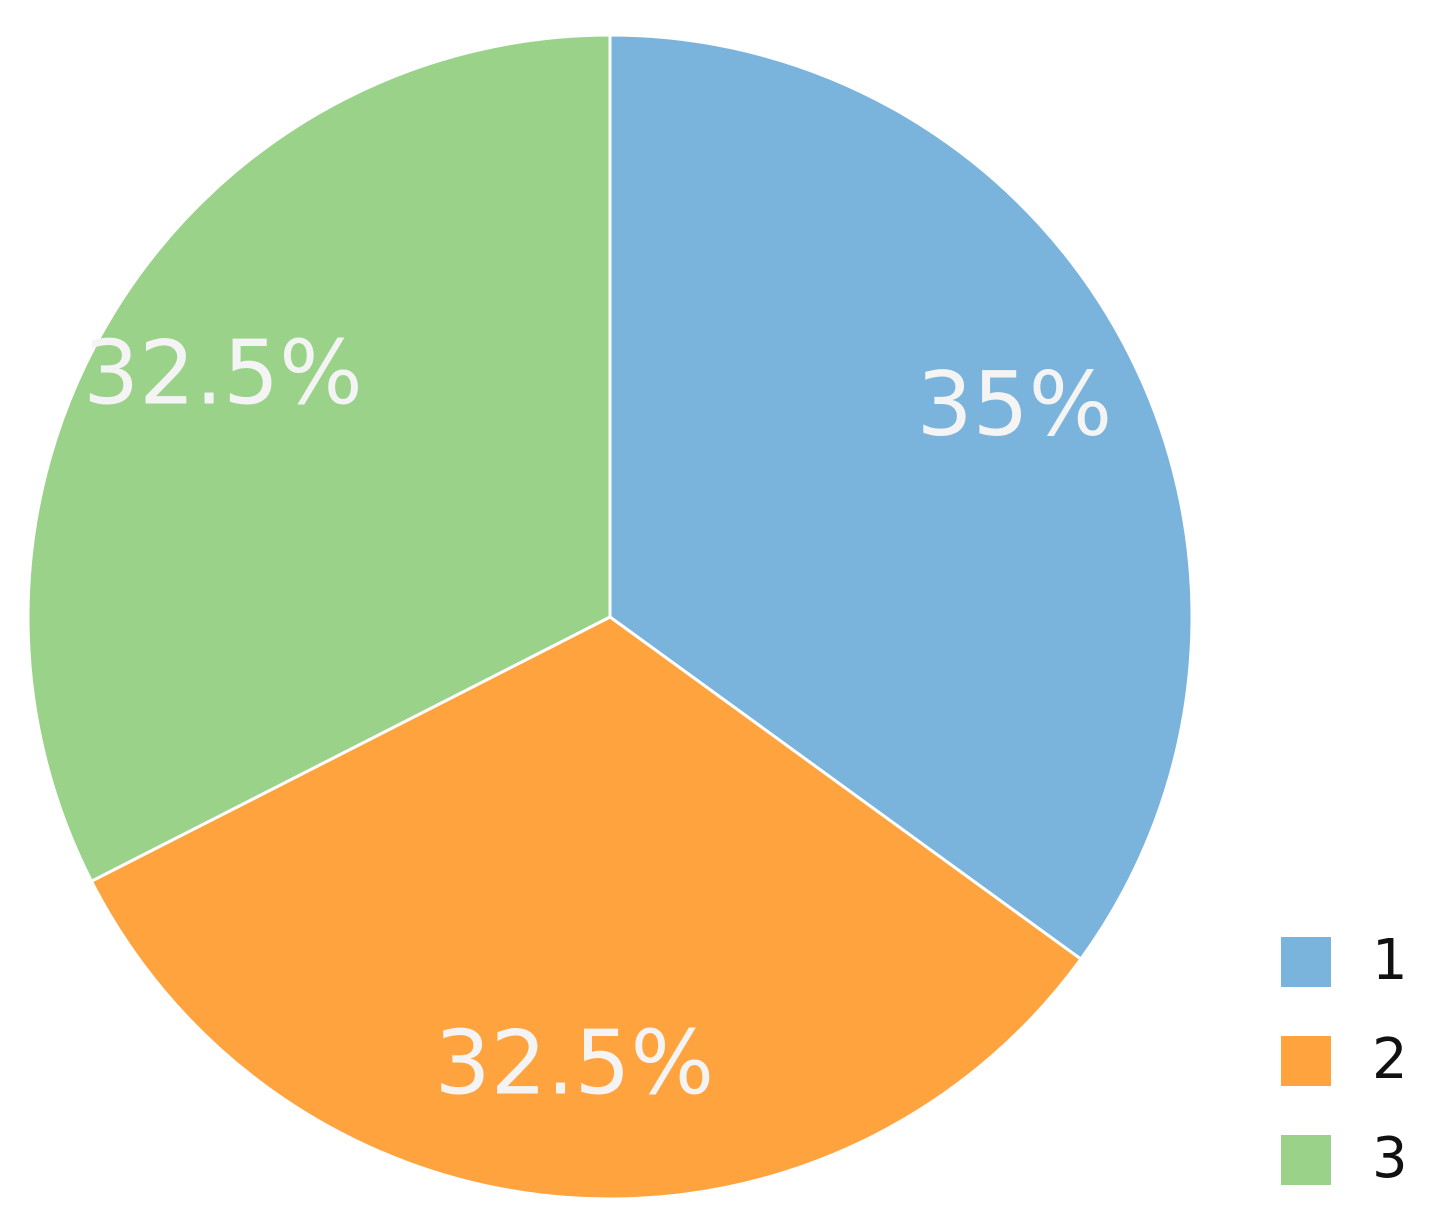 The image size is (1436, 1227). Describe the element at coordinates (1390, 1059) in the screenshot. I see `legend-label: 2` at that location.